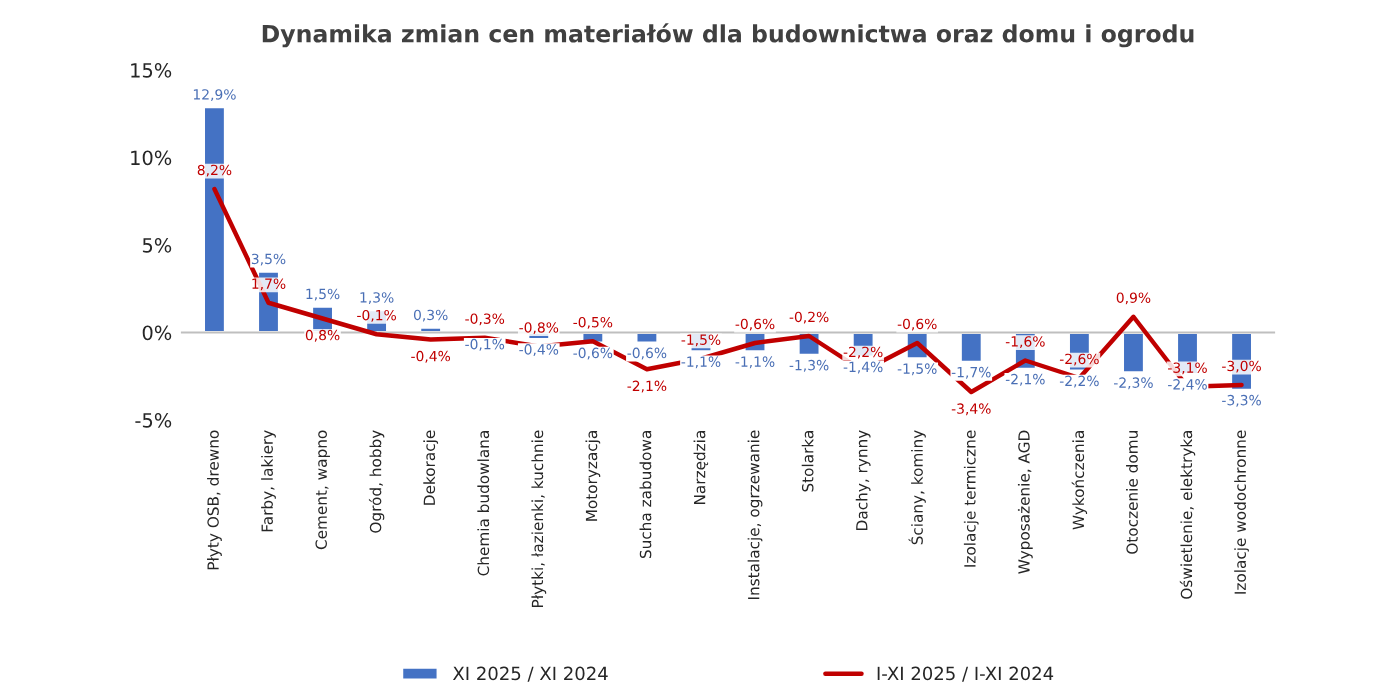  I want to click on legend-label: XI 2025 / XI 2024, so click(530, 674).